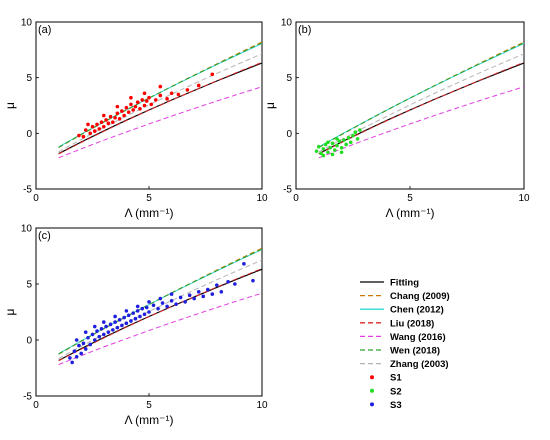 This screenshot has height=440, width=550. I want to click on legend-marker-s3, so click(372, 404).